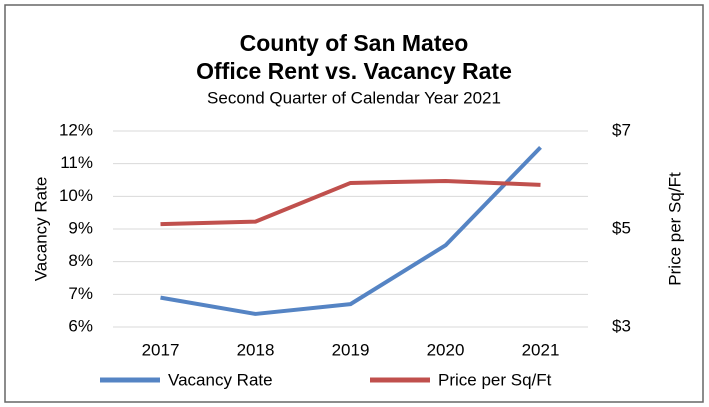  I want to click on x-tick-label: 2020, so click(446, 349).